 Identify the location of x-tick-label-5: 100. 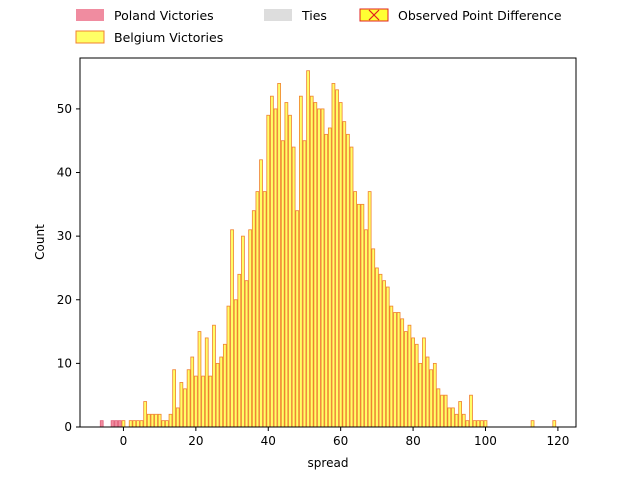
(485, 441).